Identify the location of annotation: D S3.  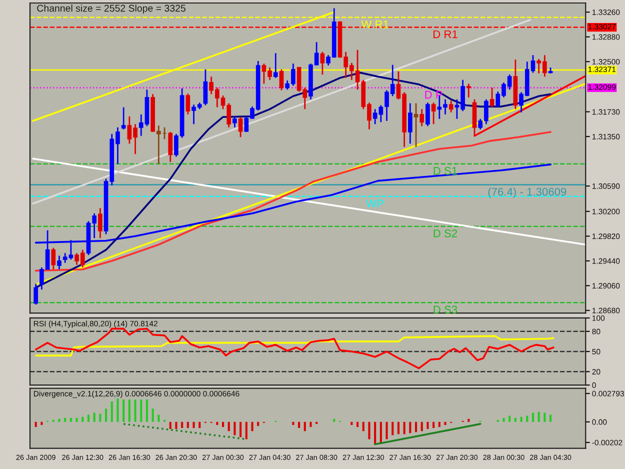
(446, 310).